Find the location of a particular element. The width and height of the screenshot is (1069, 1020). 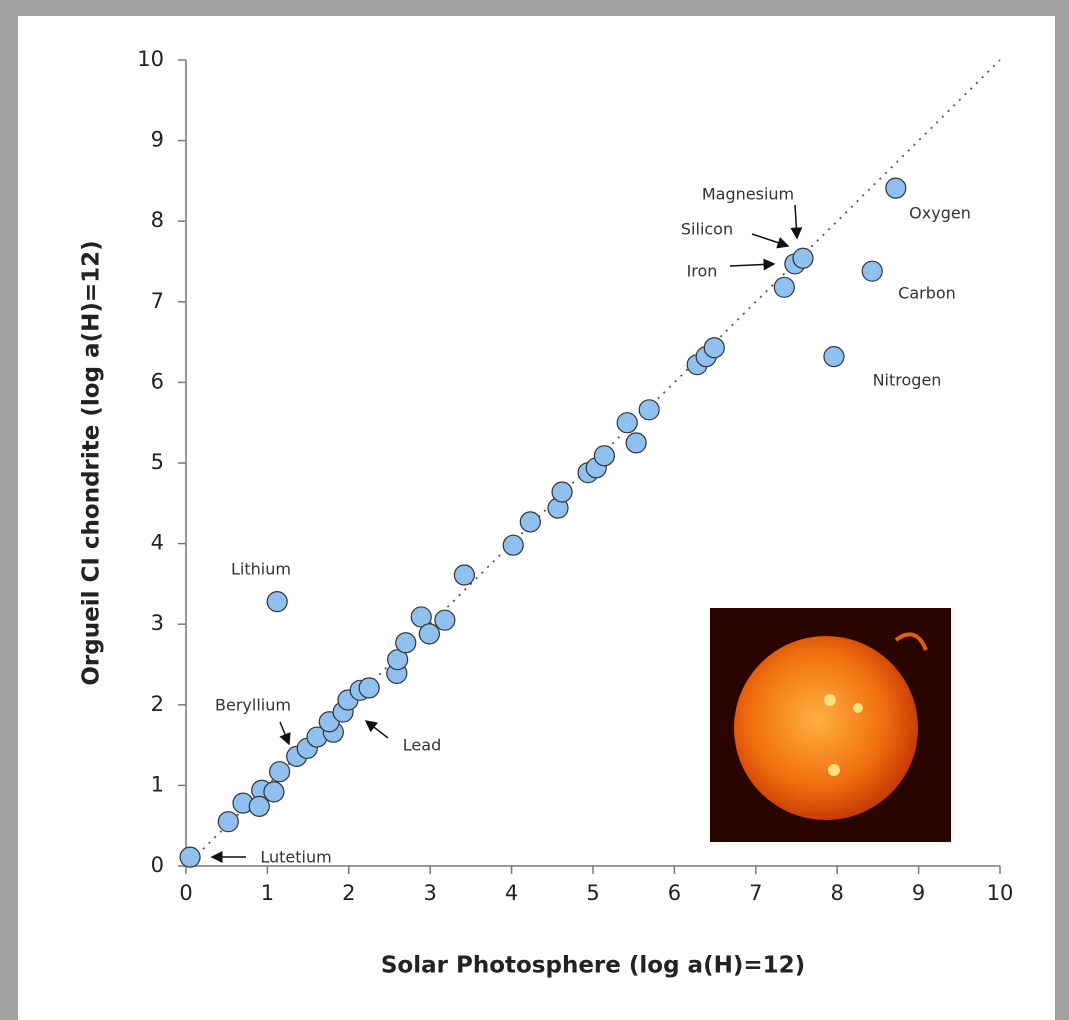

y-tick-label: 3 is located at coordinates (157, 623).